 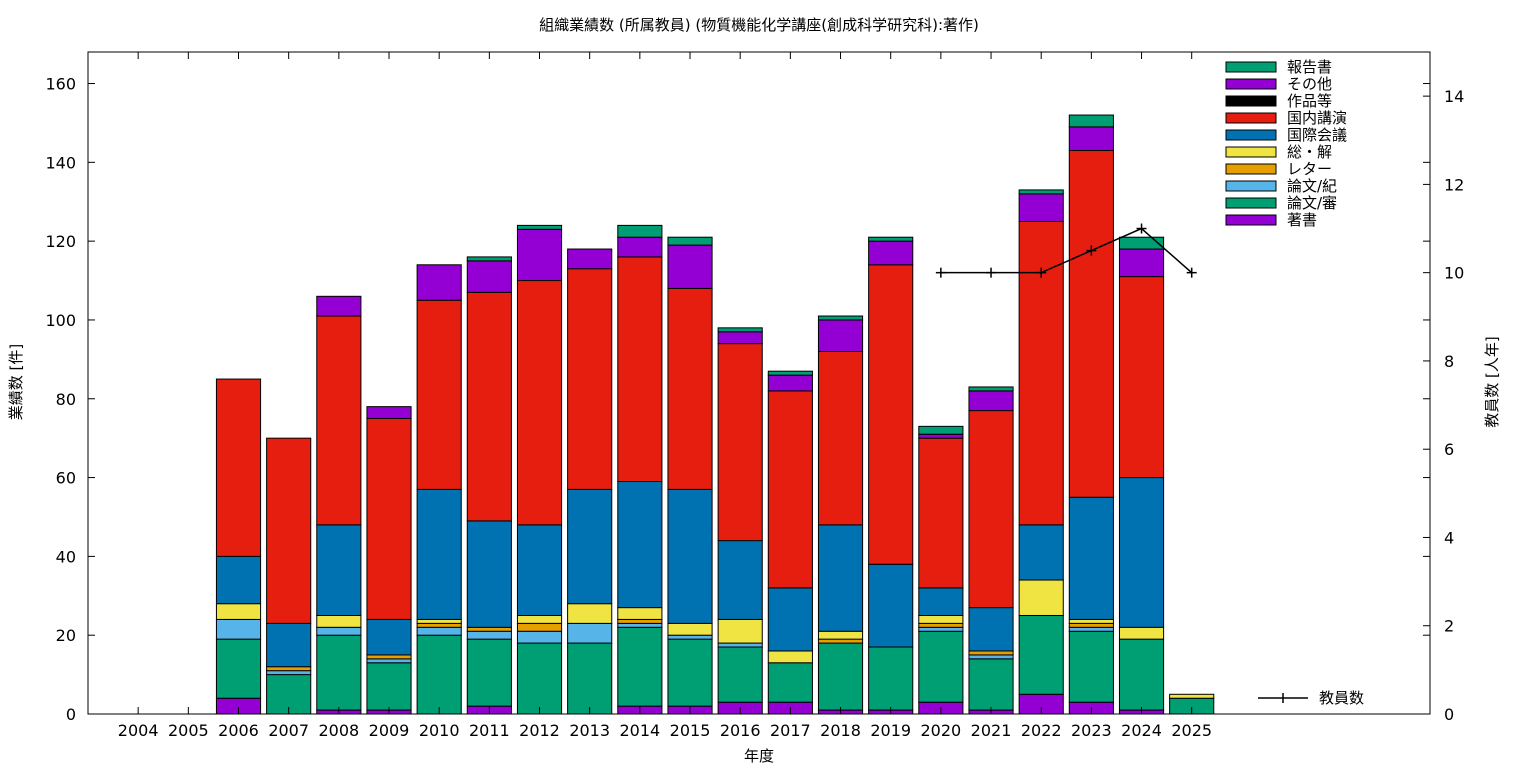 I want to click on legend-line-label: 教員数, so click(x=1341, y=698).